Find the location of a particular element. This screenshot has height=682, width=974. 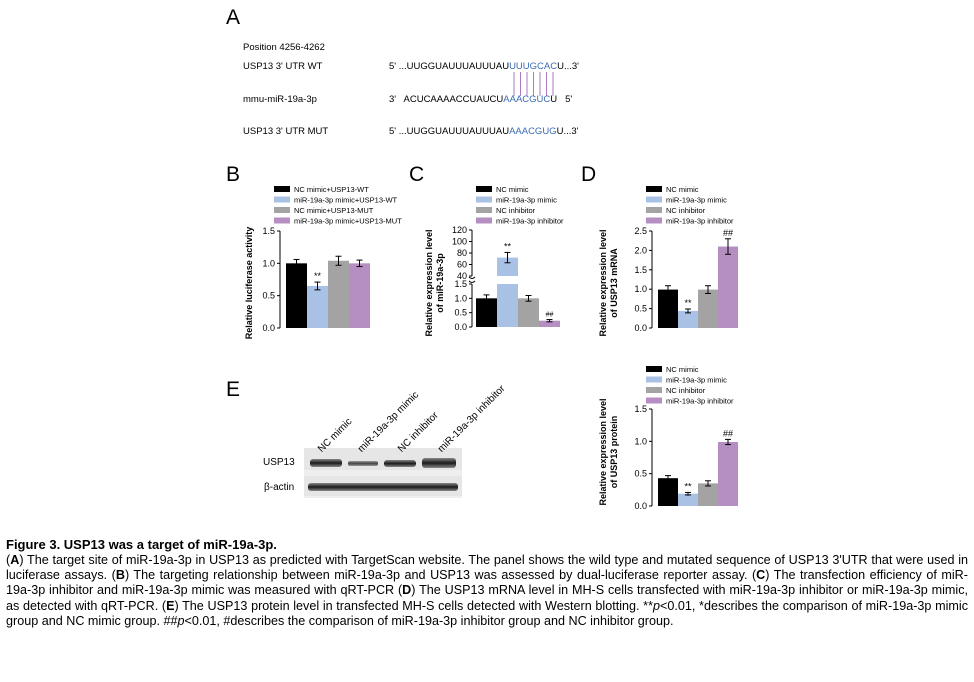

wt-label: USP13 3' UTR WT is located at coordinates (283, 66).